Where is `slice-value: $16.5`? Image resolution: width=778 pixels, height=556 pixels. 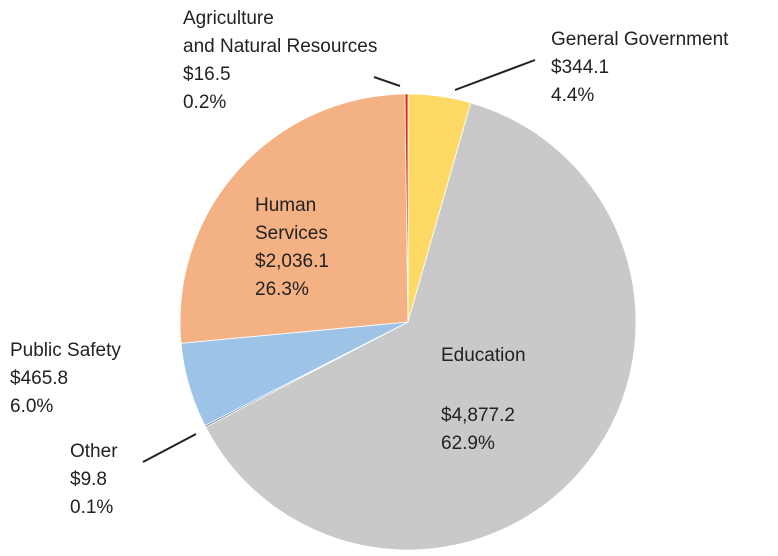
slice-value: $16.5 is located at coordinates (207, 74).